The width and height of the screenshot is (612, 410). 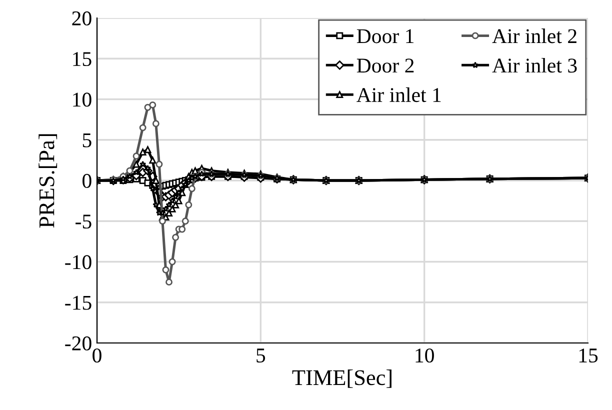 What do you see at coordinates (261, 355) in the screenshot?
I see `x-tick-label: 5` at bounding box center [261, 355].